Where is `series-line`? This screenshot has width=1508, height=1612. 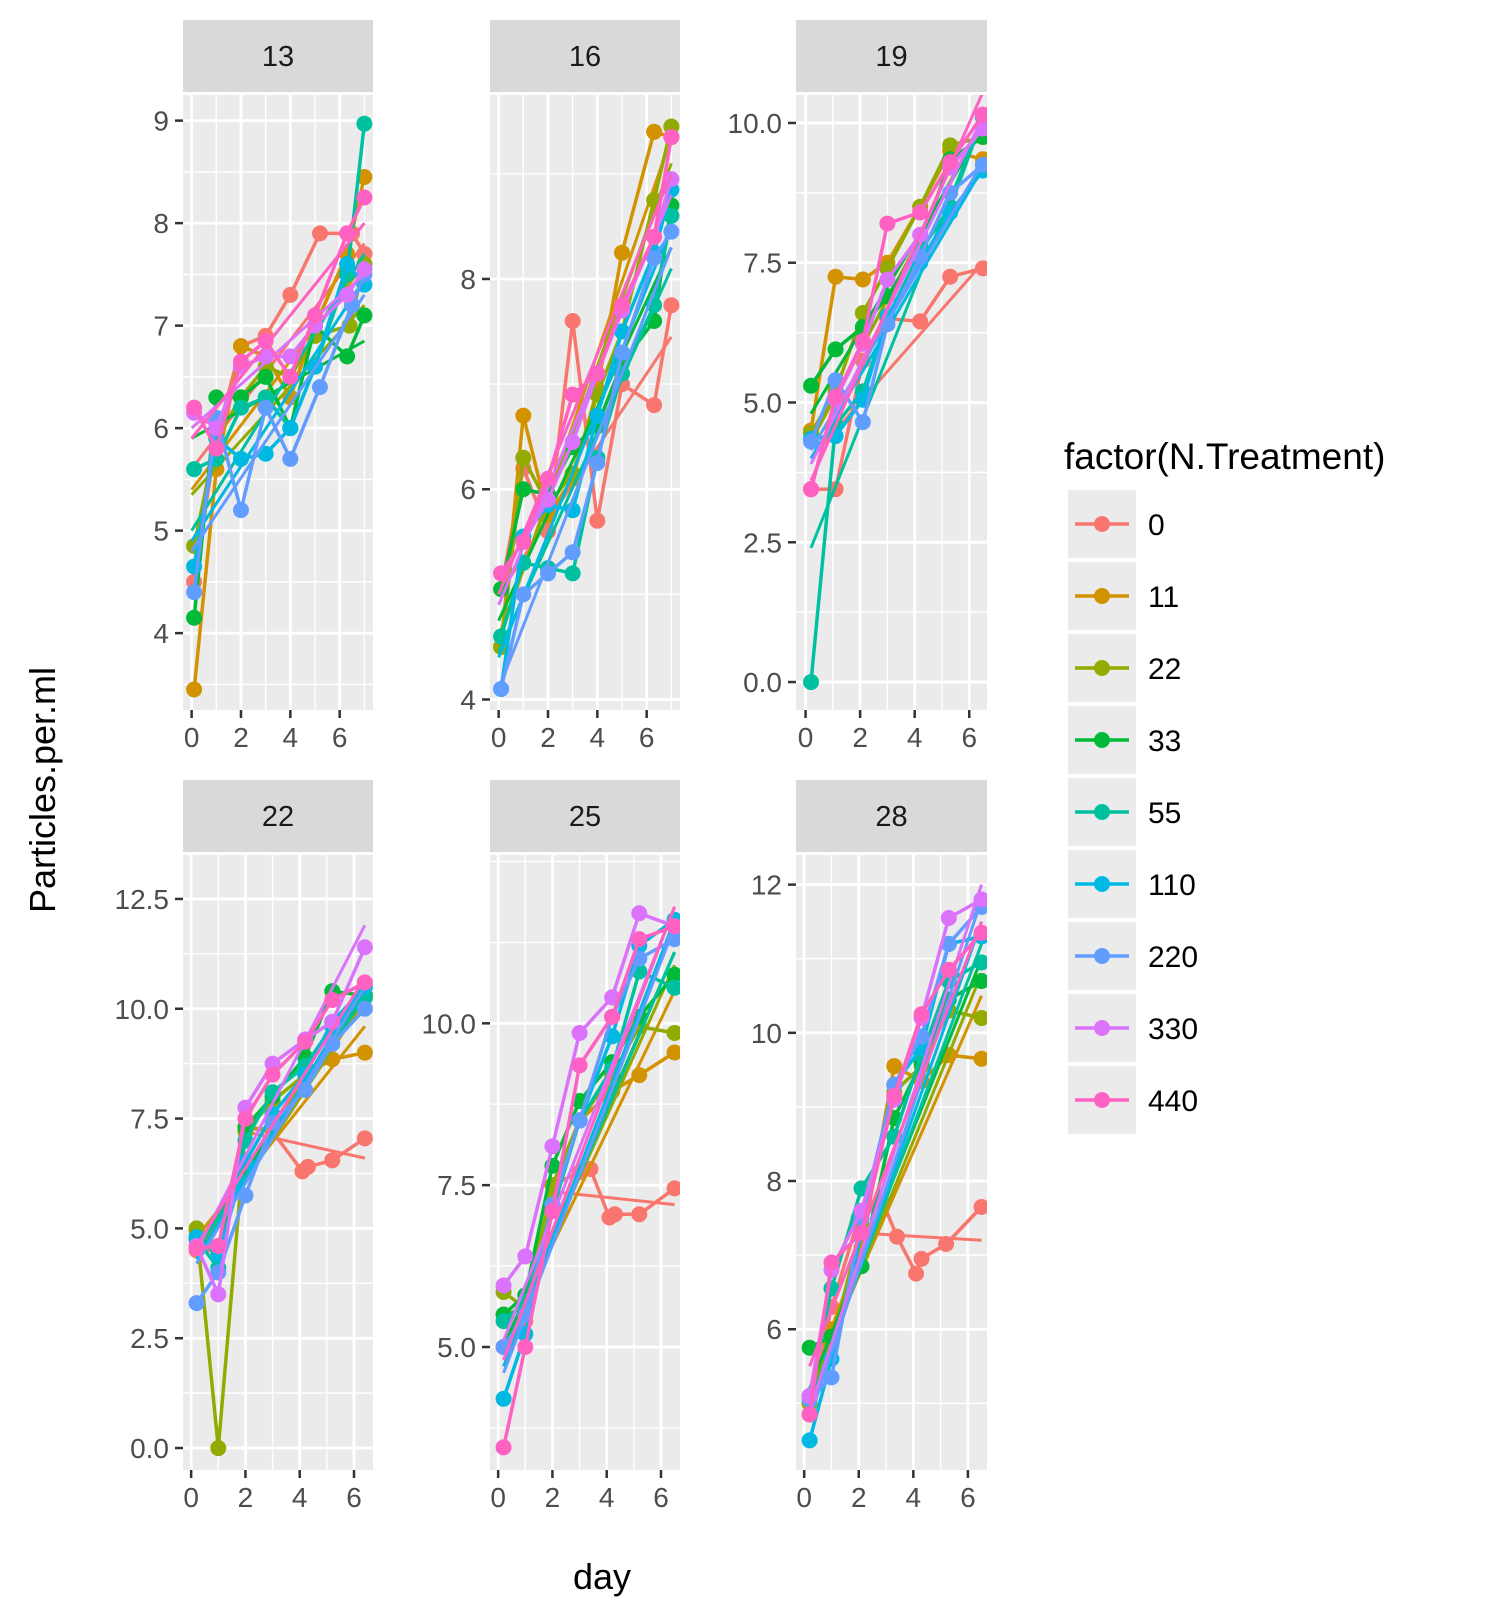
series-line is located at coordinates (279, 323).